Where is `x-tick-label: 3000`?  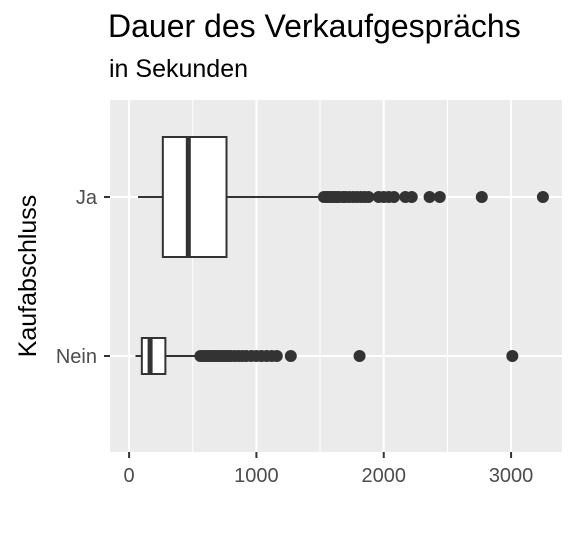 x-tick-label: 3000 is located at coordinates (511, 476).